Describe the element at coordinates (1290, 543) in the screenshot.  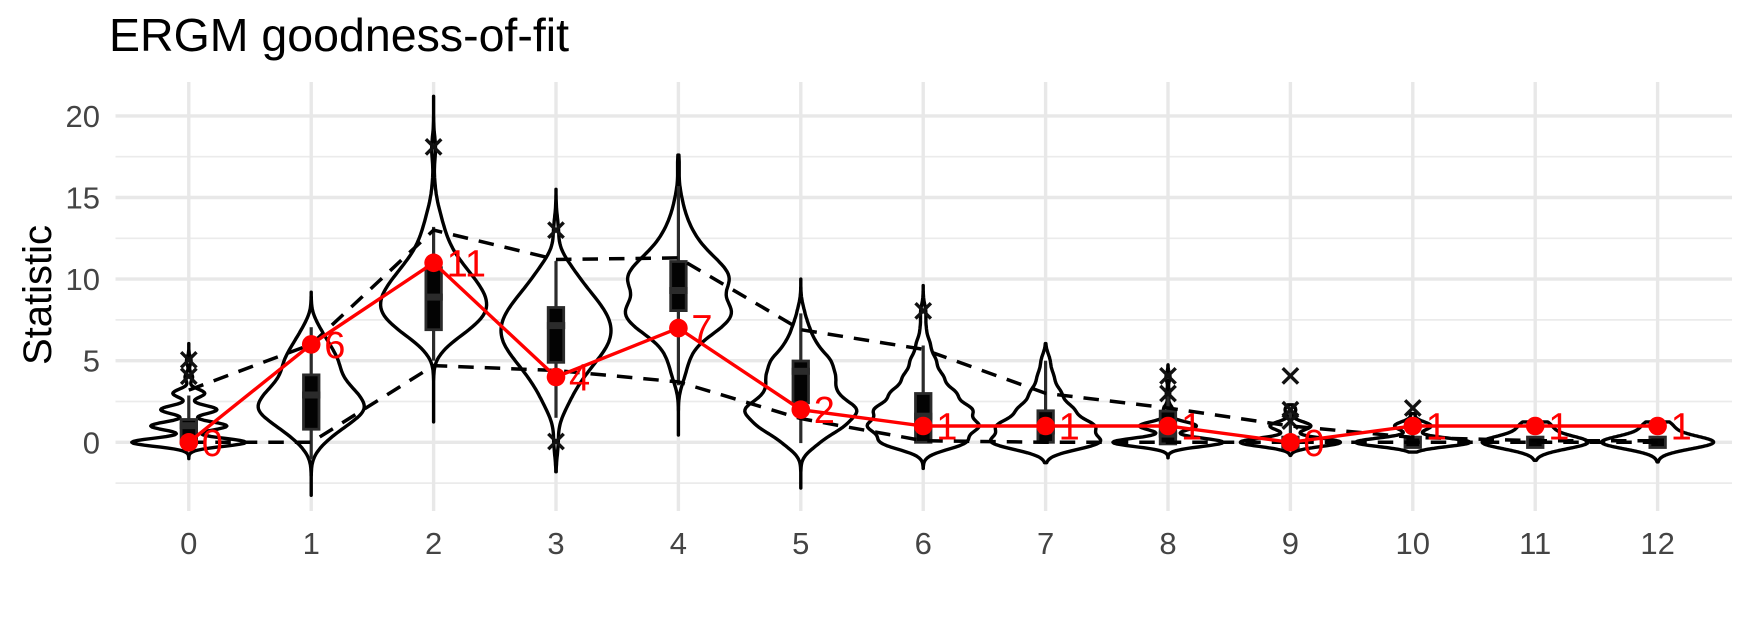
I see `svg-text: 9` at that location.